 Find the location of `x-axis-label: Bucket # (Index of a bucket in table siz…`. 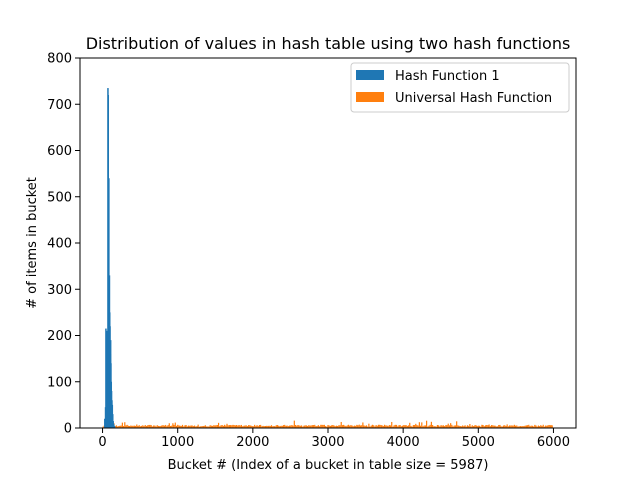

x-axis-label: Bucket # (Index of a bucket in table siz… is located at coordinates (328, 465).